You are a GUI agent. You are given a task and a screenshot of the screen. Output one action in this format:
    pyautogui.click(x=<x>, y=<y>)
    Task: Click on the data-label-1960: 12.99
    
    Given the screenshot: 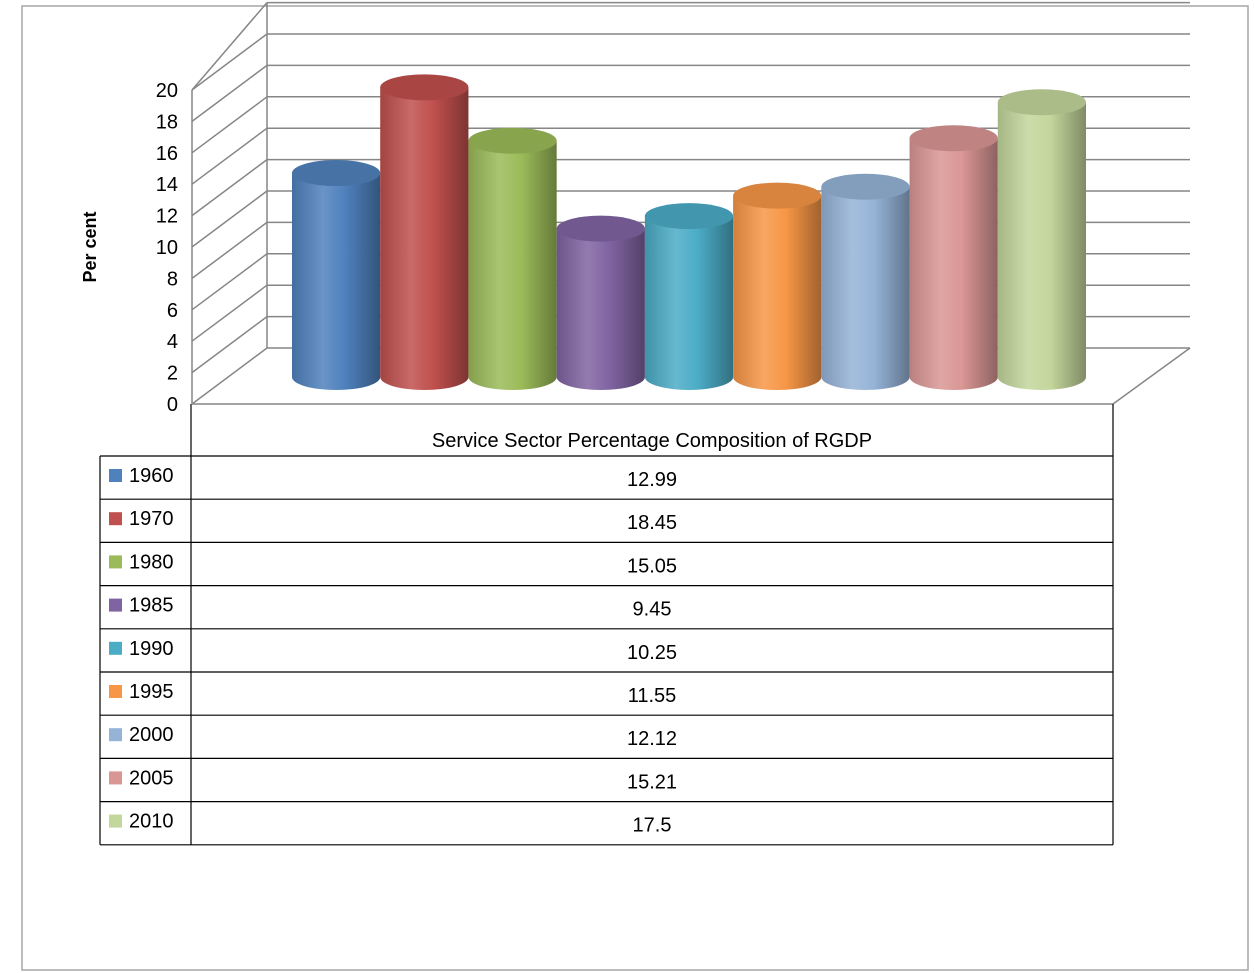 What is the action you would take?
    pyautogui.click(x=652, y=480)
    